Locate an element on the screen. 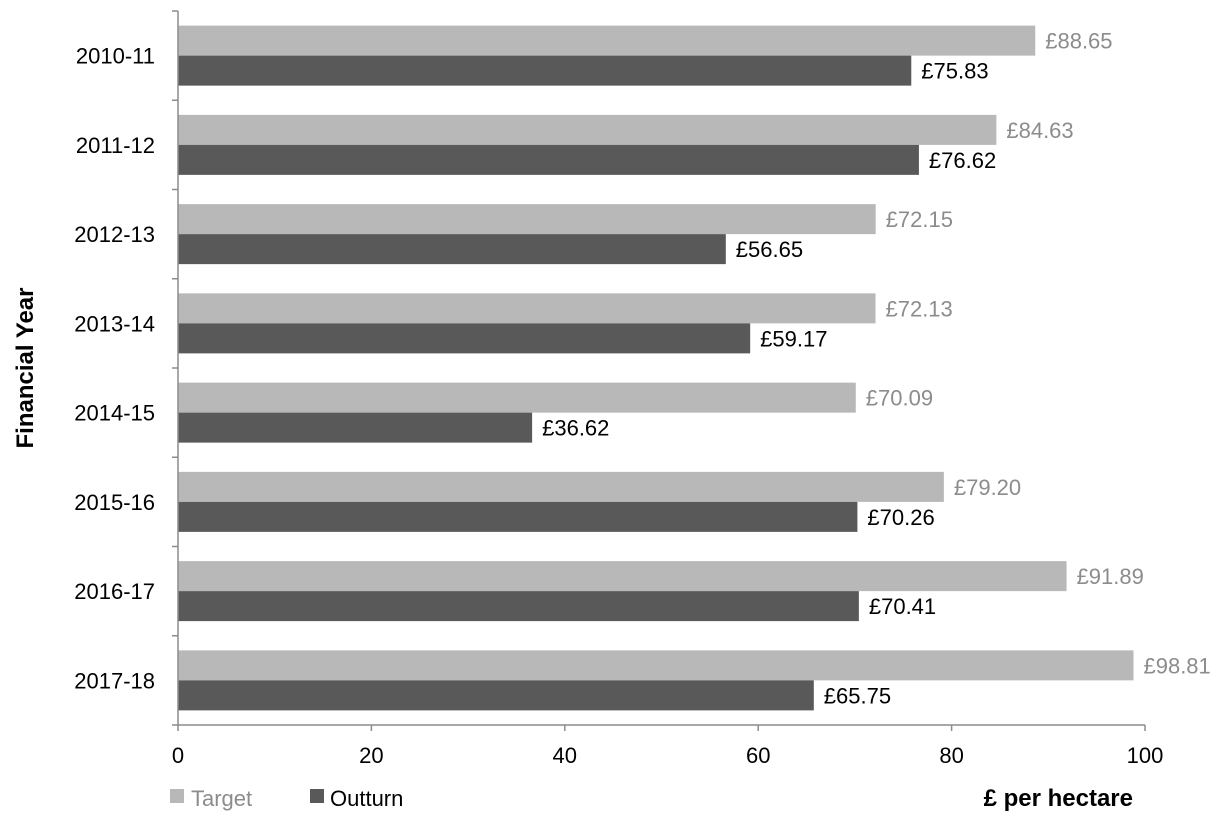  legend-swatch-target is located at coordinates (177, 796).